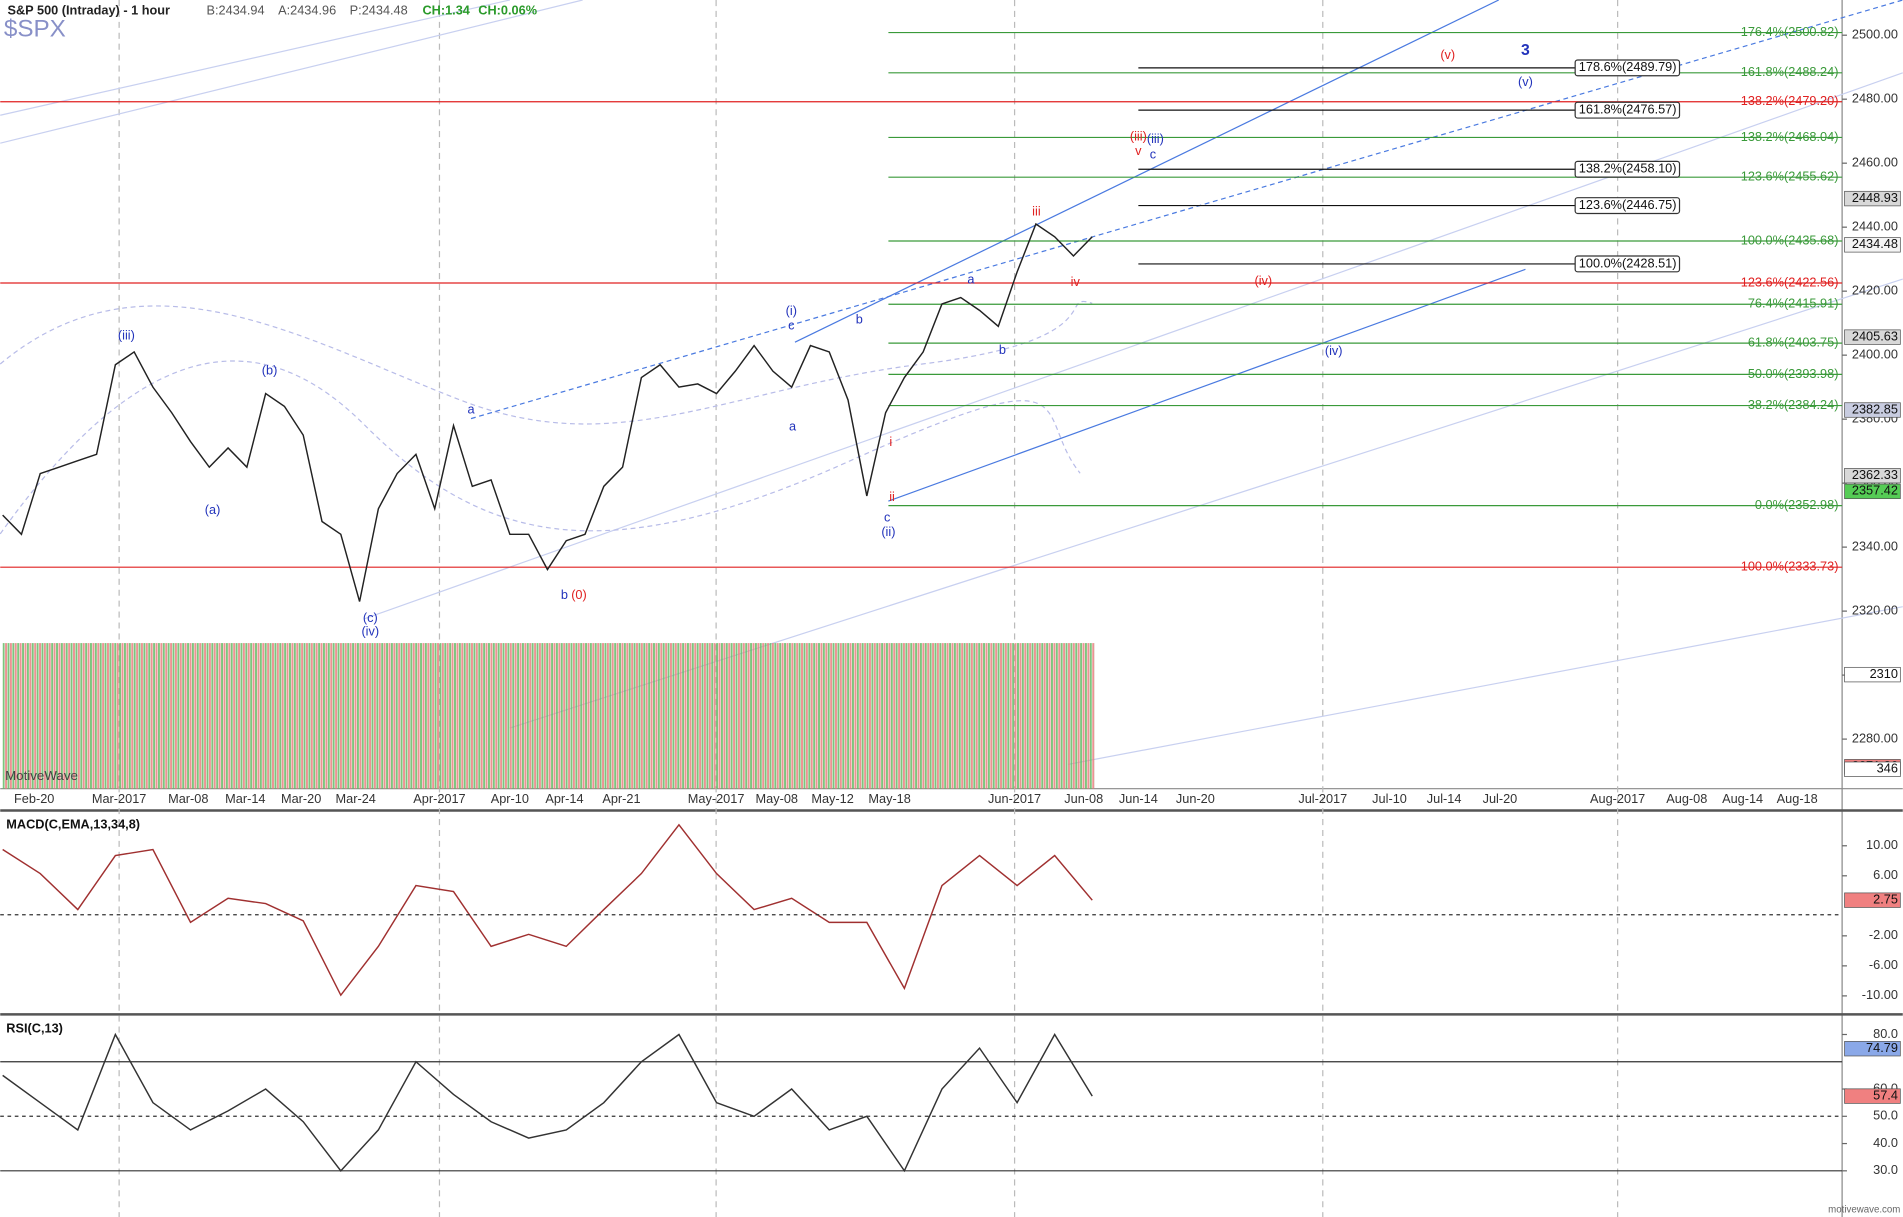 The height and width of the screenshot is (1217, 1903). What do you see at coordinates (1793, 373) in the screenshot?
I see `fib-label: 50.0%(2393.98)` at bounding box center [1793, 373].